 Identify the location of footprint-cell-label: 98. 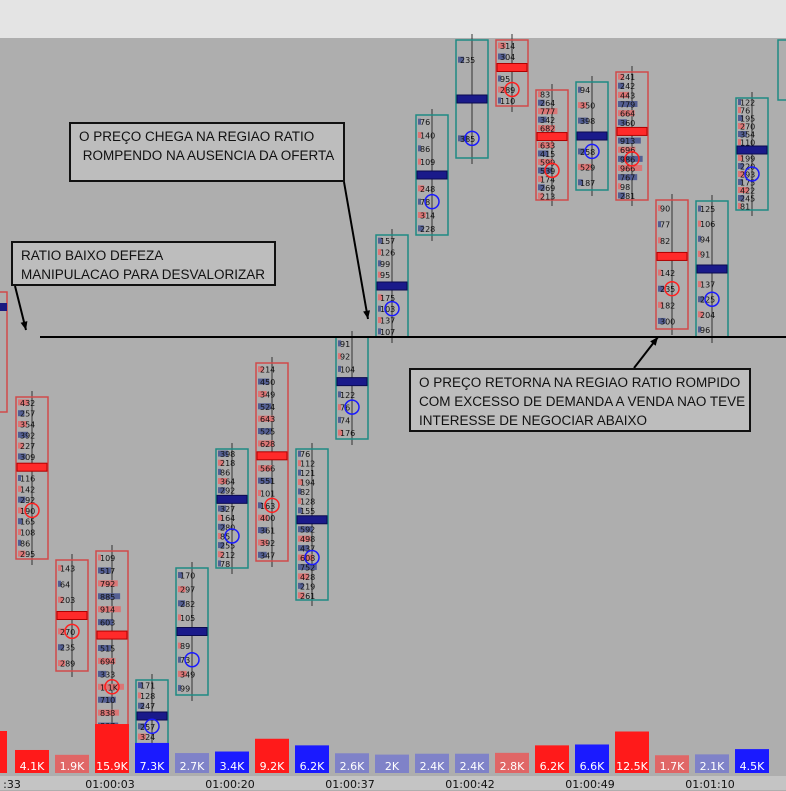
(625, 187).